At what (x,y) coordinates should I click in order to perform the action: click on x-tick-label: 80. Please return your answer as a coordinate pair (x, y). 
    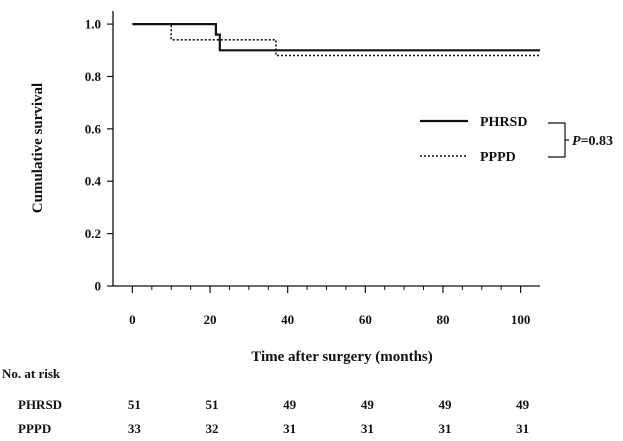
    Looking at the image, I should click on (442, 319).